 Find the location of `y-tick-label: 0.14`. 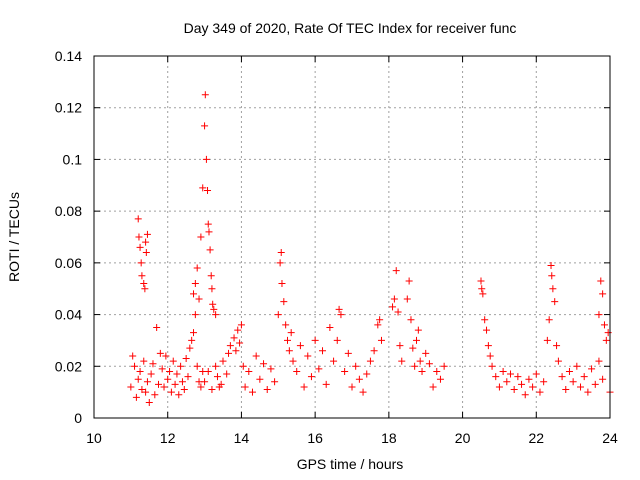

y-tick-label: 0.14 is located at coordinates (68, 56).